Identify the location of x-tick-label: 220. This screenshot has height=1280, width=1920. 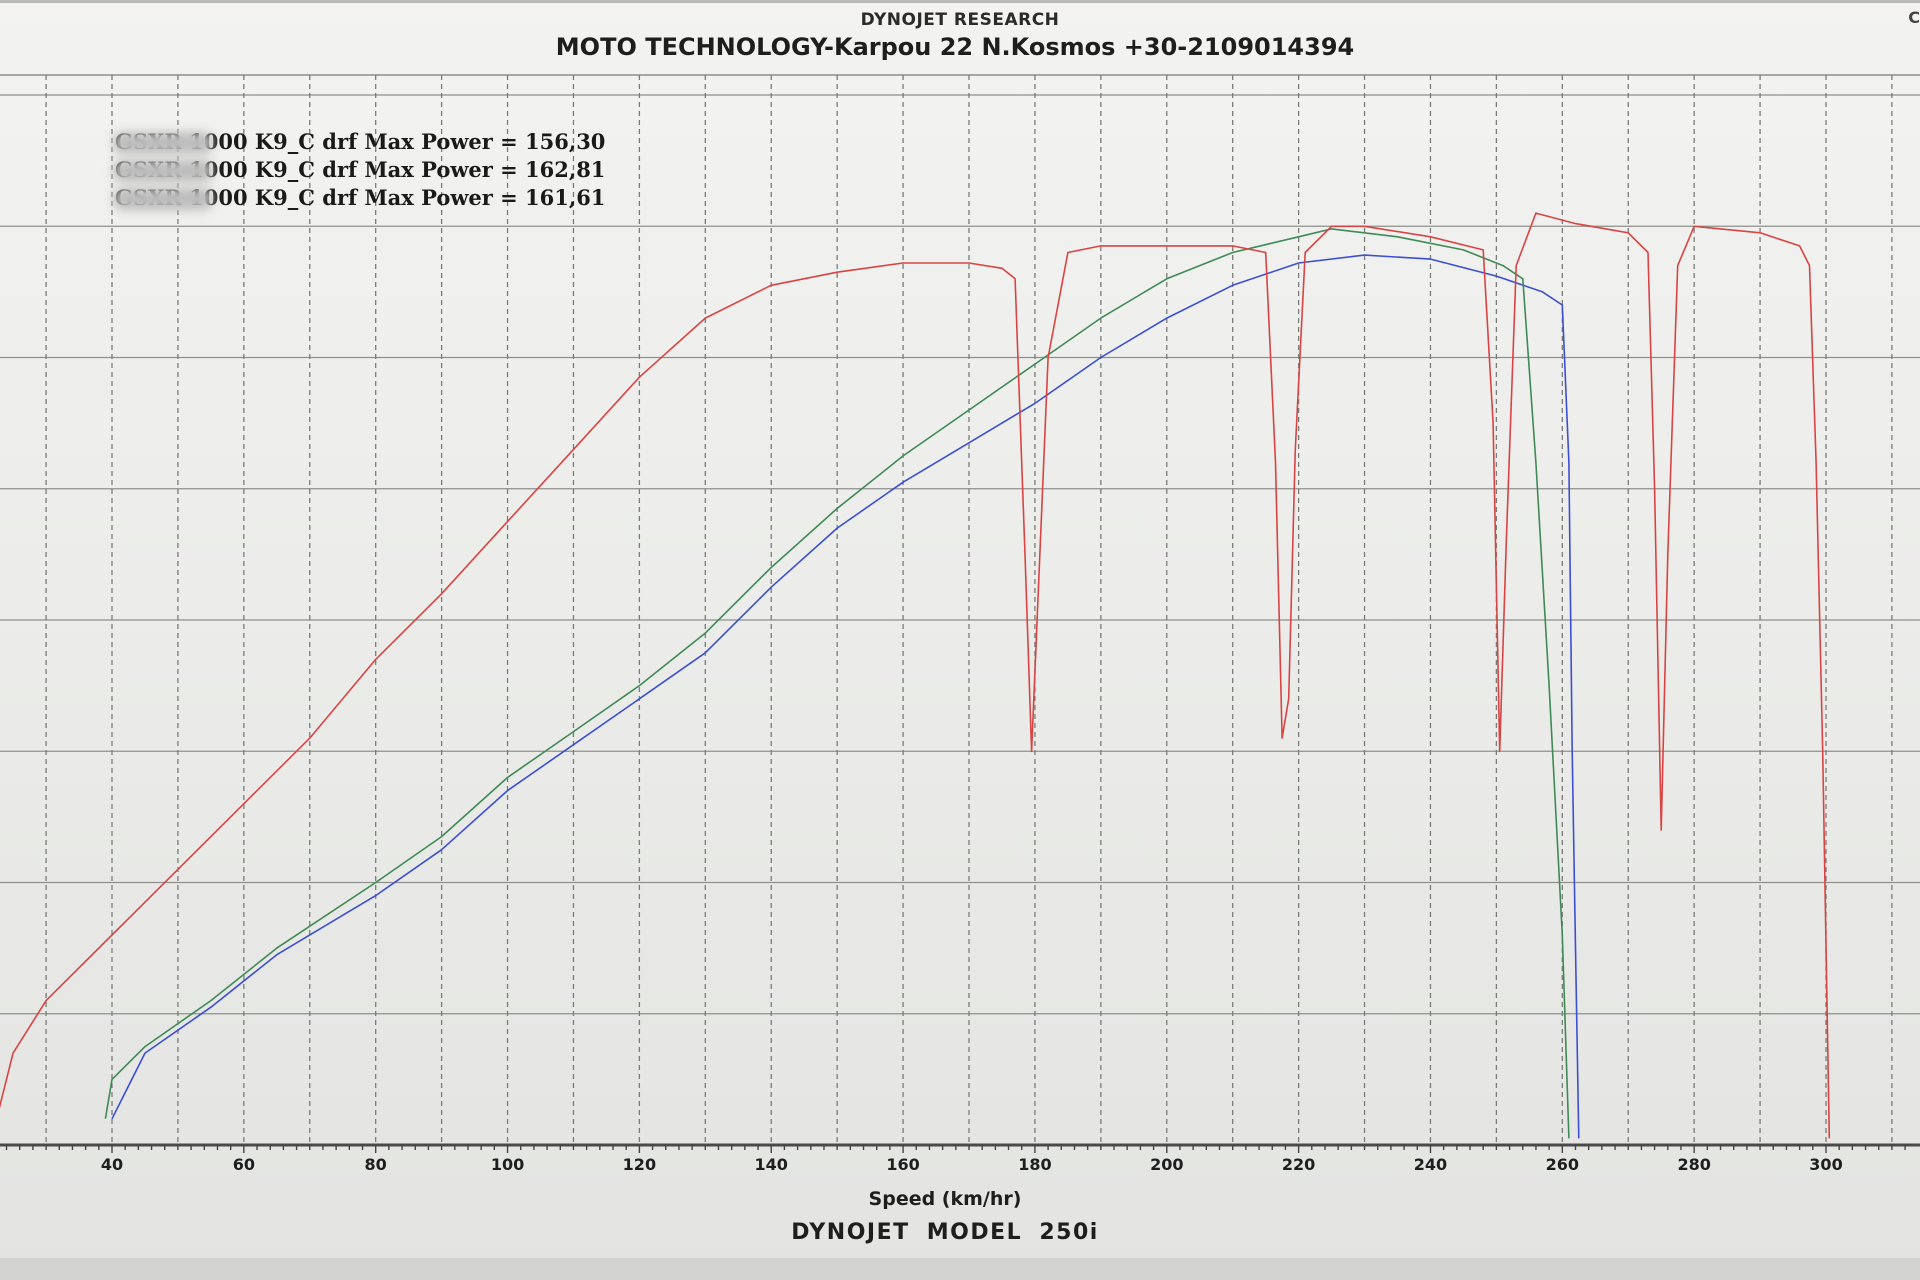
(1298, 1164).